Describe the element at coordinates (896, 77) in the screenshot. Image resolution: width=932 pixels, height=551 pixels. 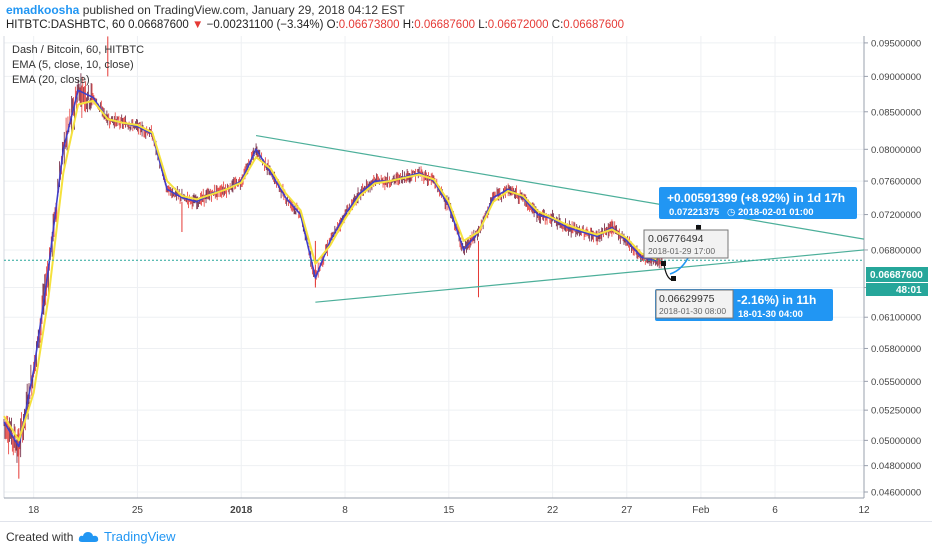
I see `y-tick-label: 0.09000000` at that location.